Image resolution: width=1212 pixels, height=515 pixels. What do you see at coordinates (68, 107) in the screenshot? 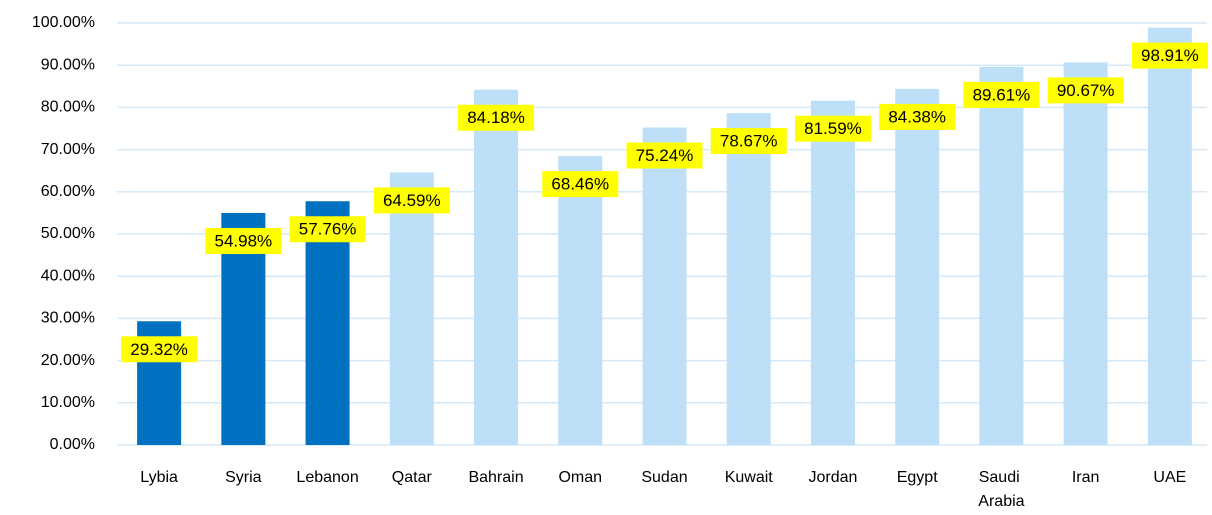
I see `y-tick-label: 80.00%` at bounding box center [68, 107].